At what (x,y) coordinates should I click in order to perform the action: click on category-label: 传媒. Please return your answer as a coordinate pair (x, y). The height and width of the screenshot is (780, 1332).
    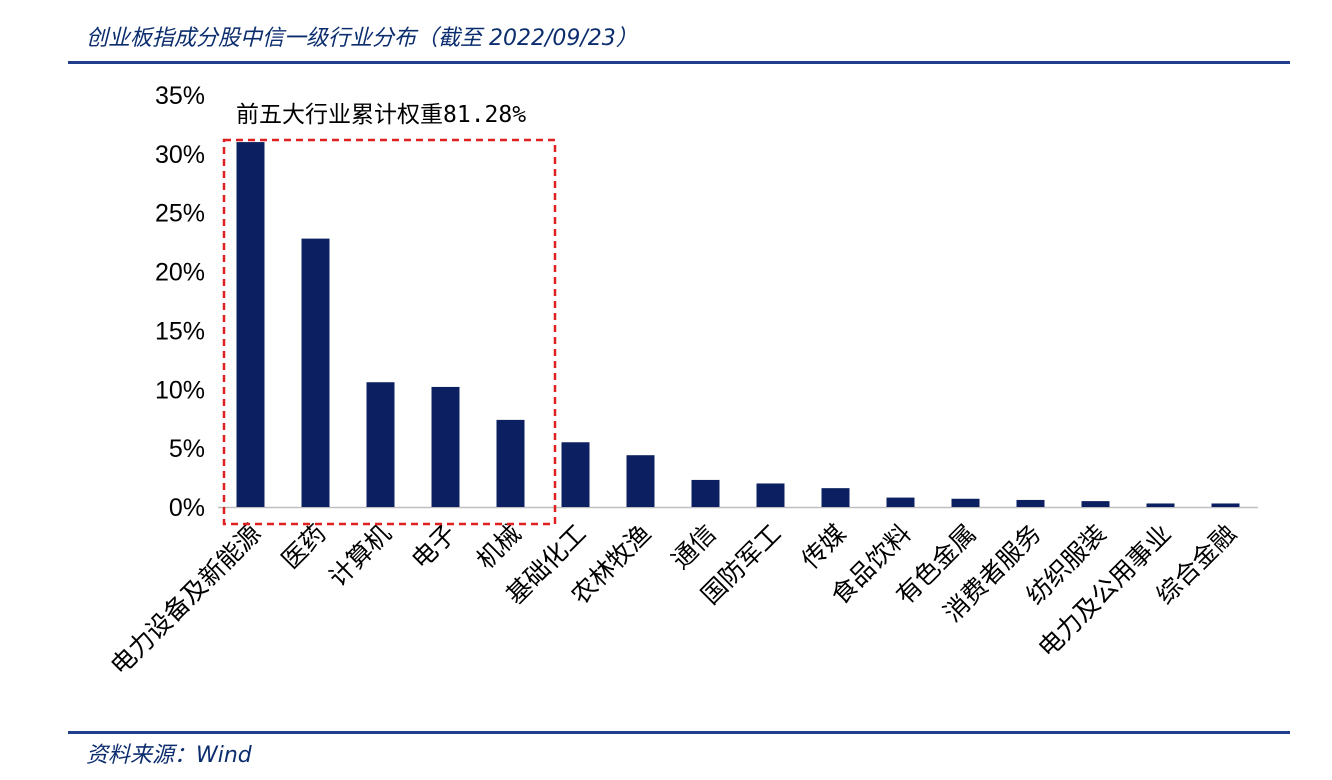
    Looking at the image, I should click on (824, 547).